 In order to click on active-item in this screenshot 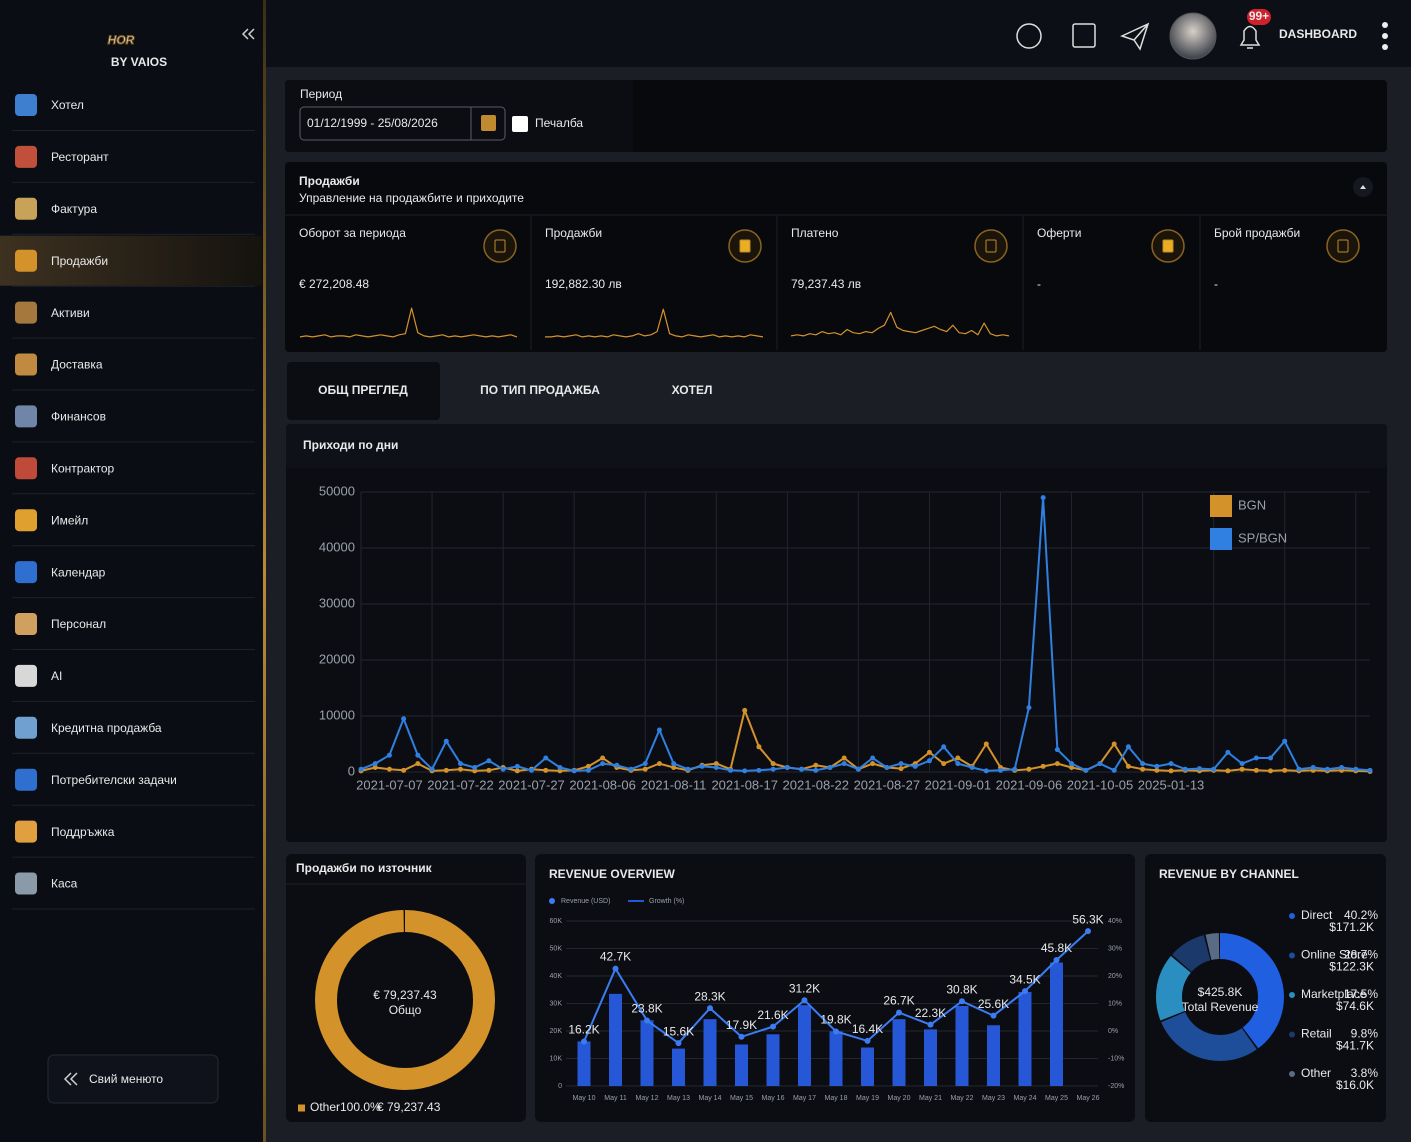, I will do `click(131, 260)`.